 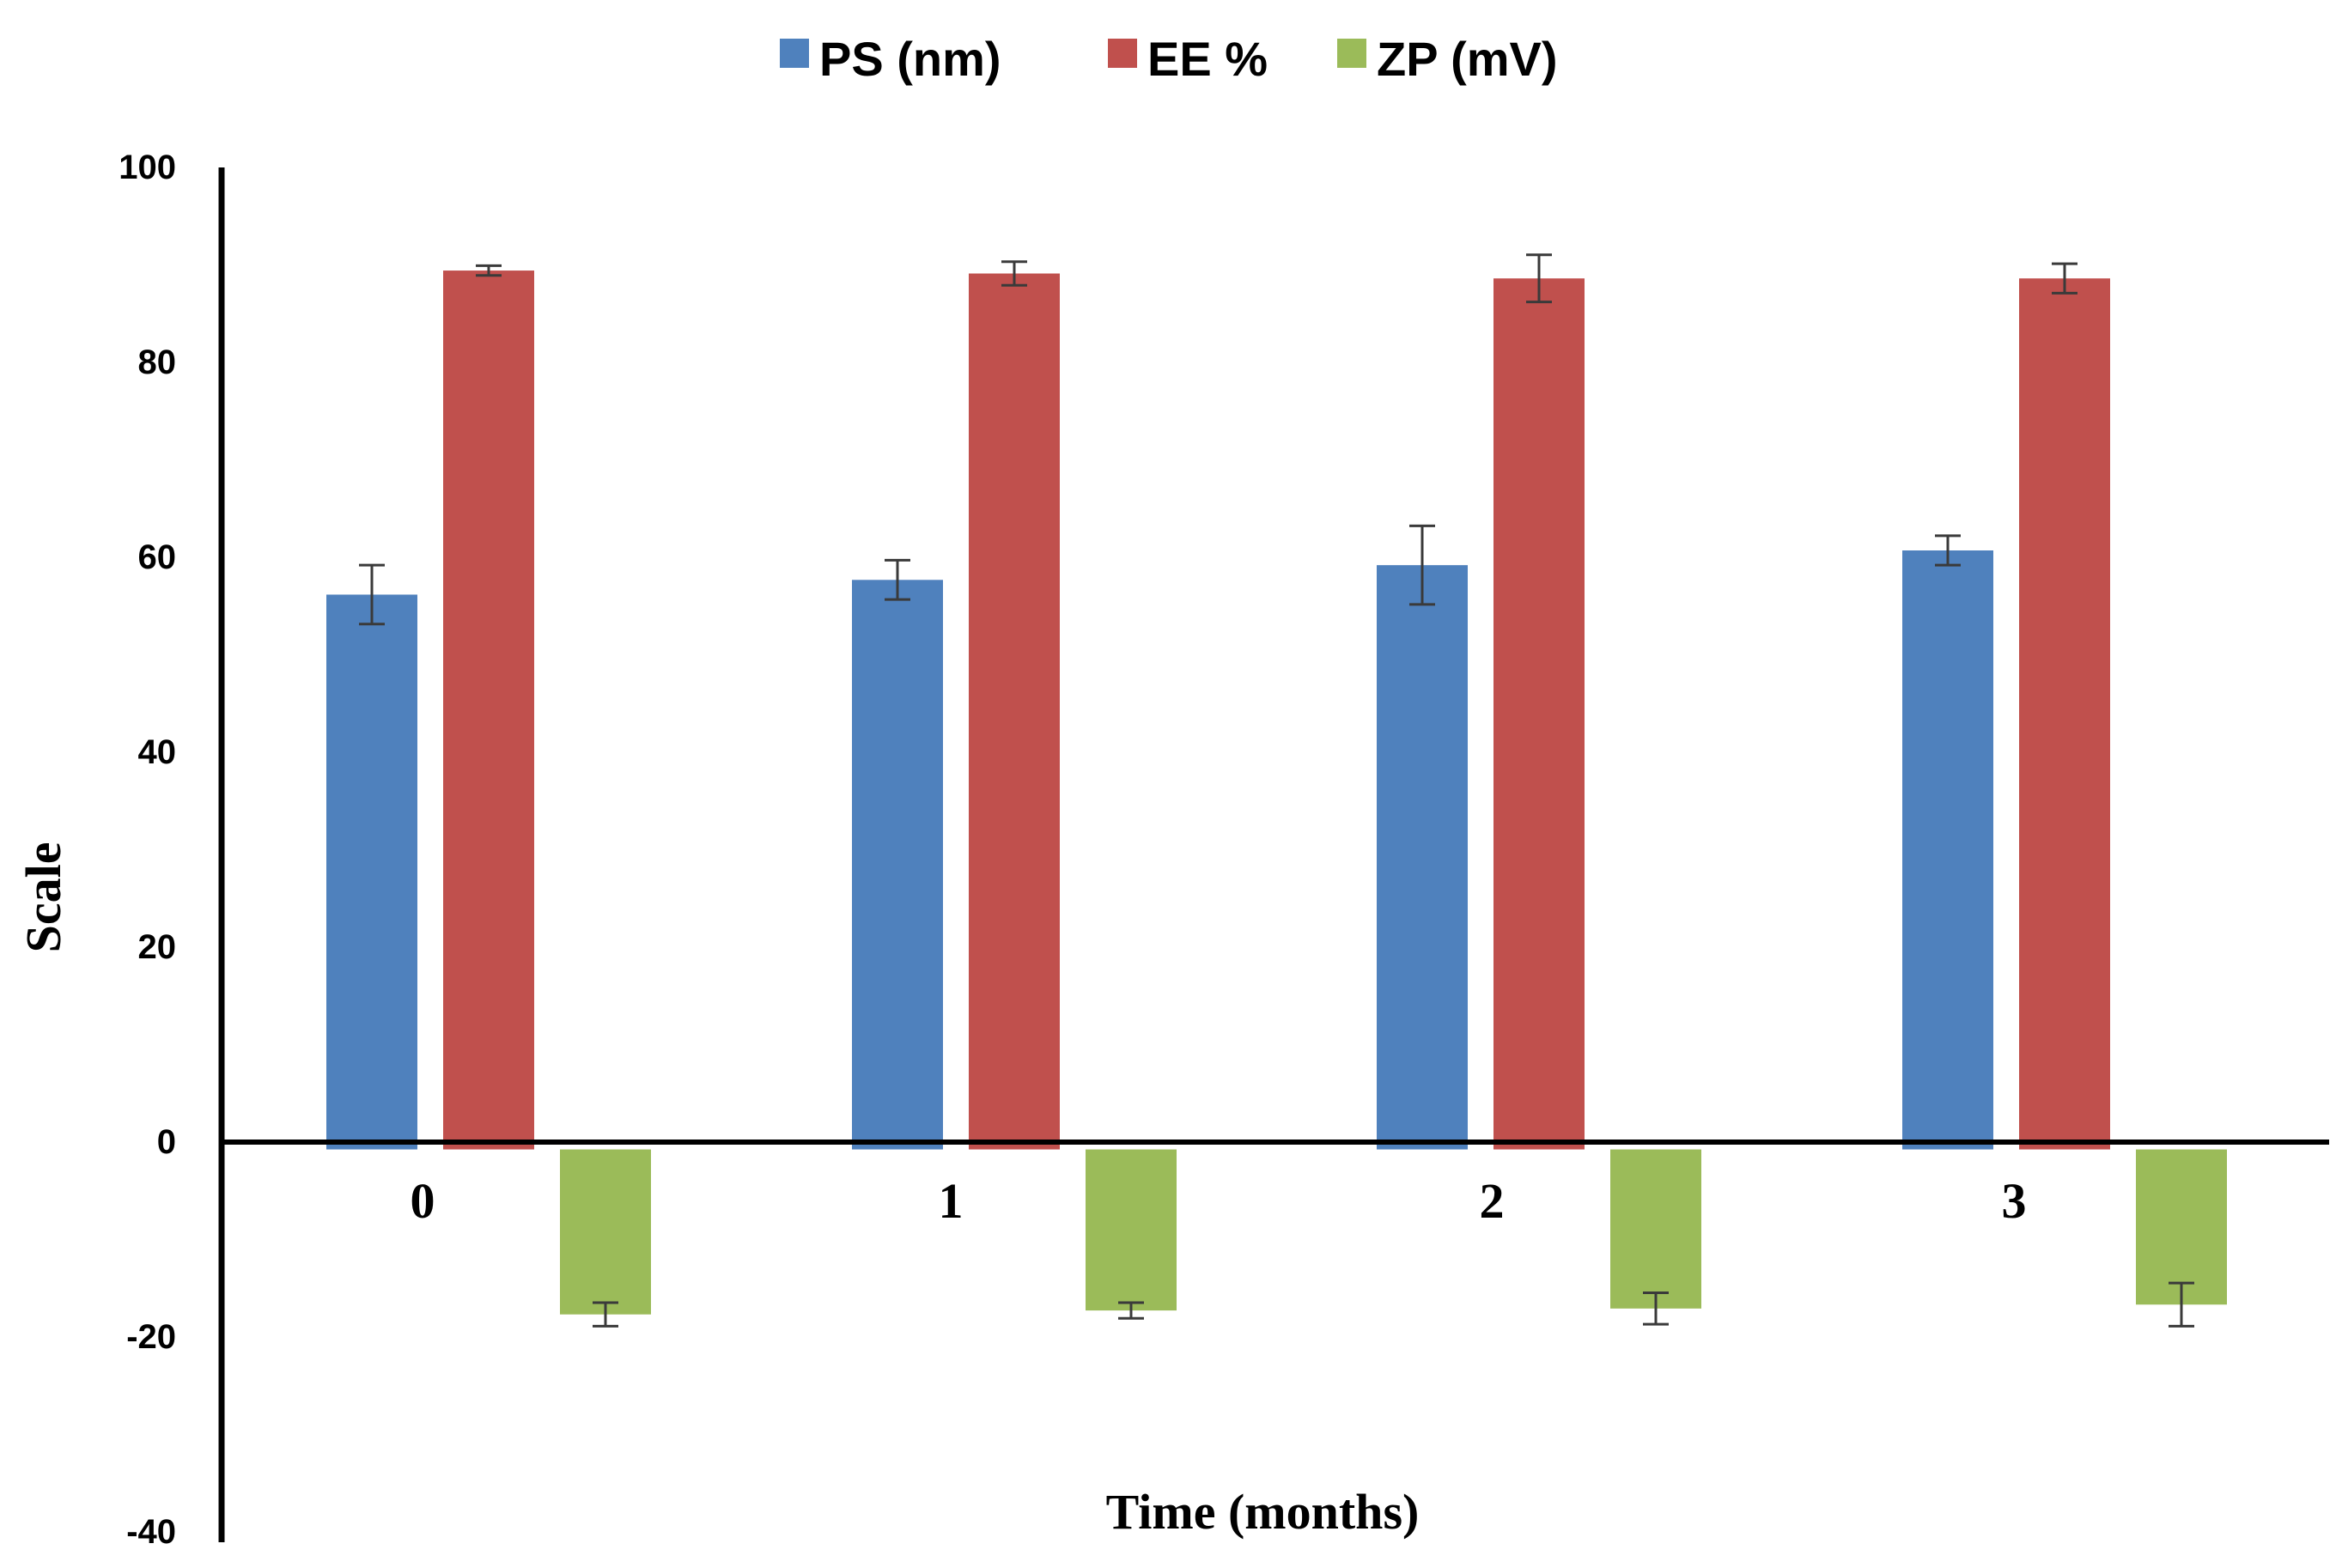 What do you see at coordinates (147, 850) in the screenshot?
I see `y-tick-labels: 100 80 60 40 20 0 -20 -40` at bounding box center [147, 850].